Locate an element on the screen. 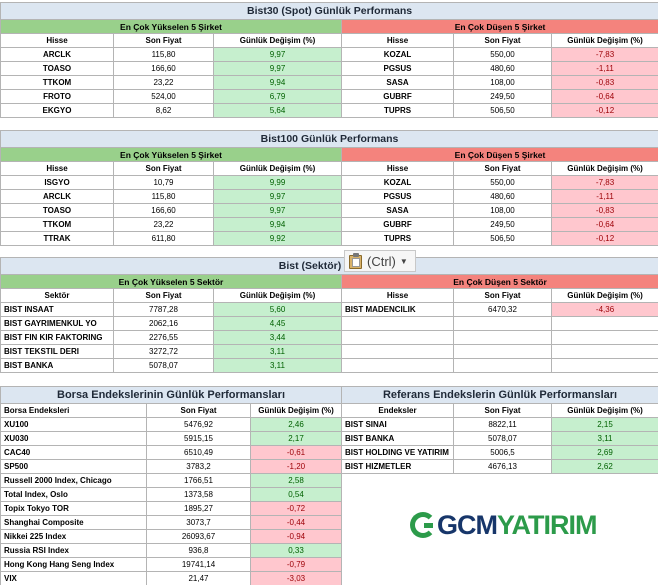 The height and width of the screenshot is (585, 658). index-price: 3073,7 is located at coordinates (198, 522).